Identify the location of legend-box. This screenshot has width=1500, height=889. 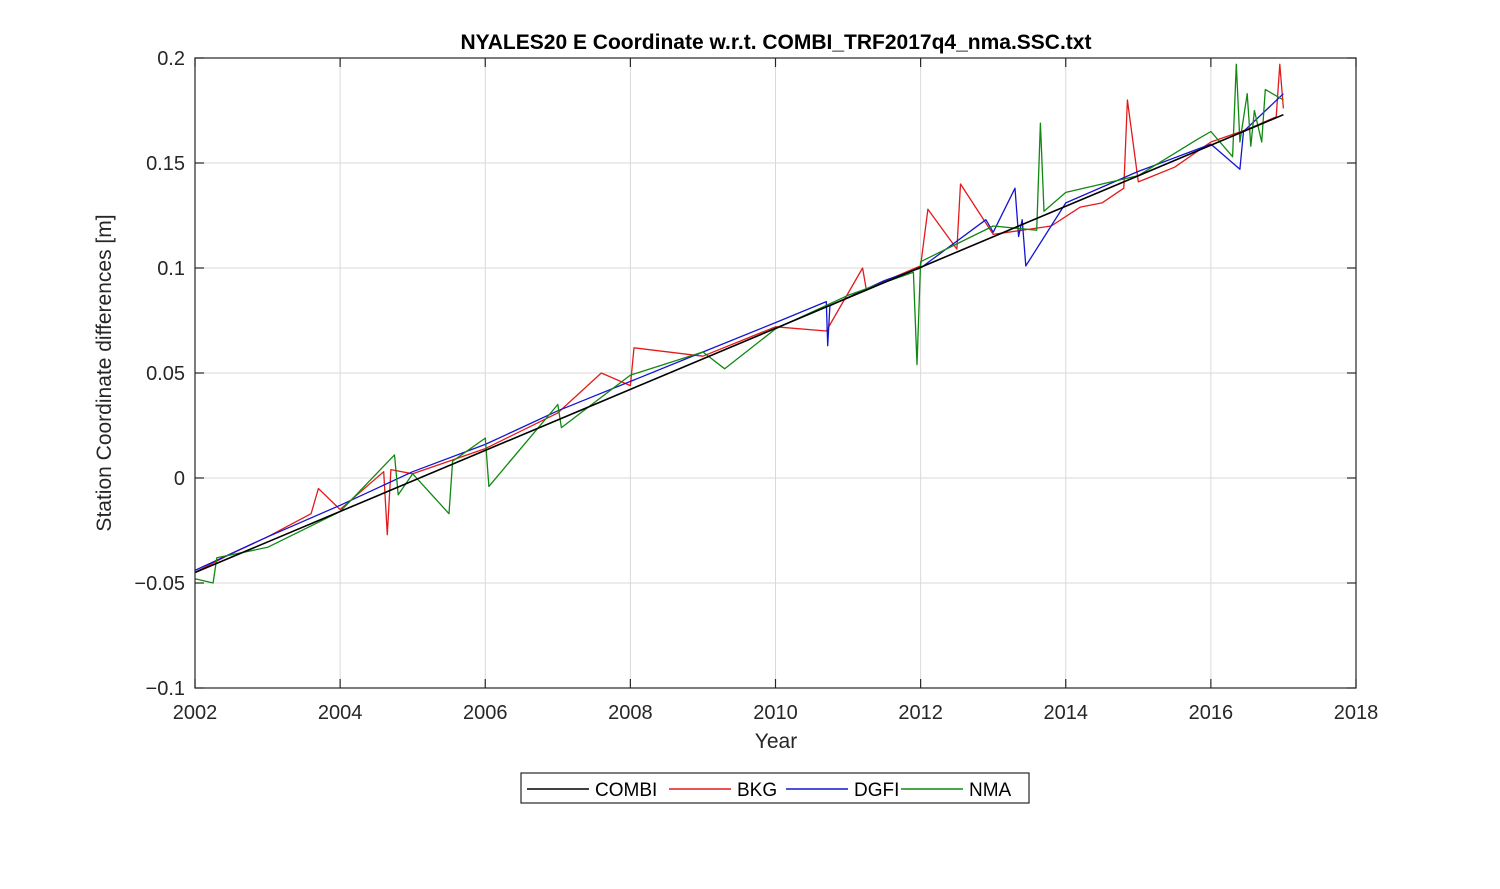
(775, 788).